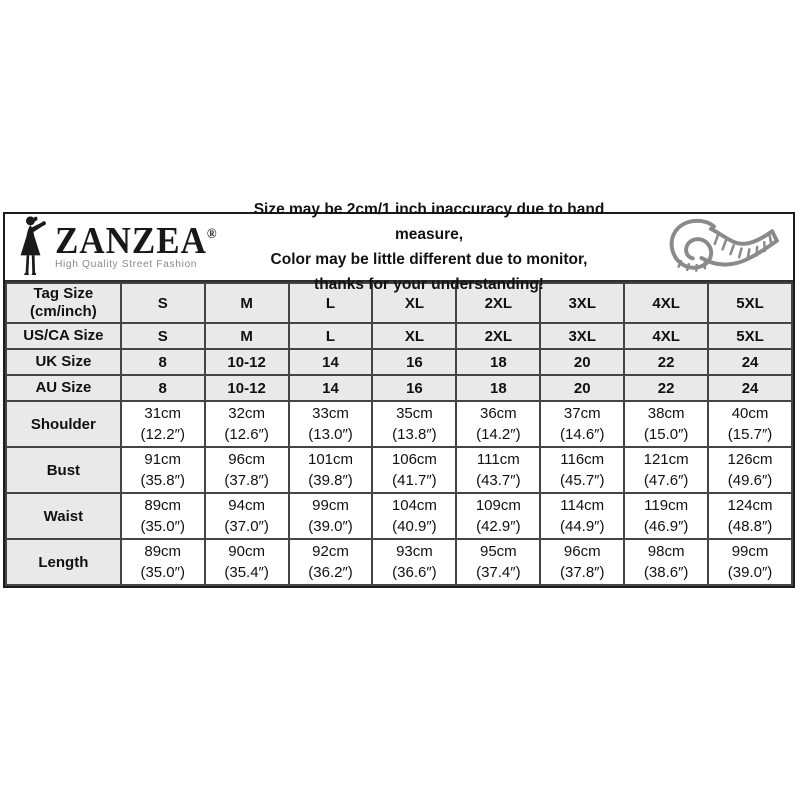 The width and height of the screenshot is (800, 800). Describe the element at coordinates (582, 505) in the screenshot. I see `value-cm: 114cm` at that location.